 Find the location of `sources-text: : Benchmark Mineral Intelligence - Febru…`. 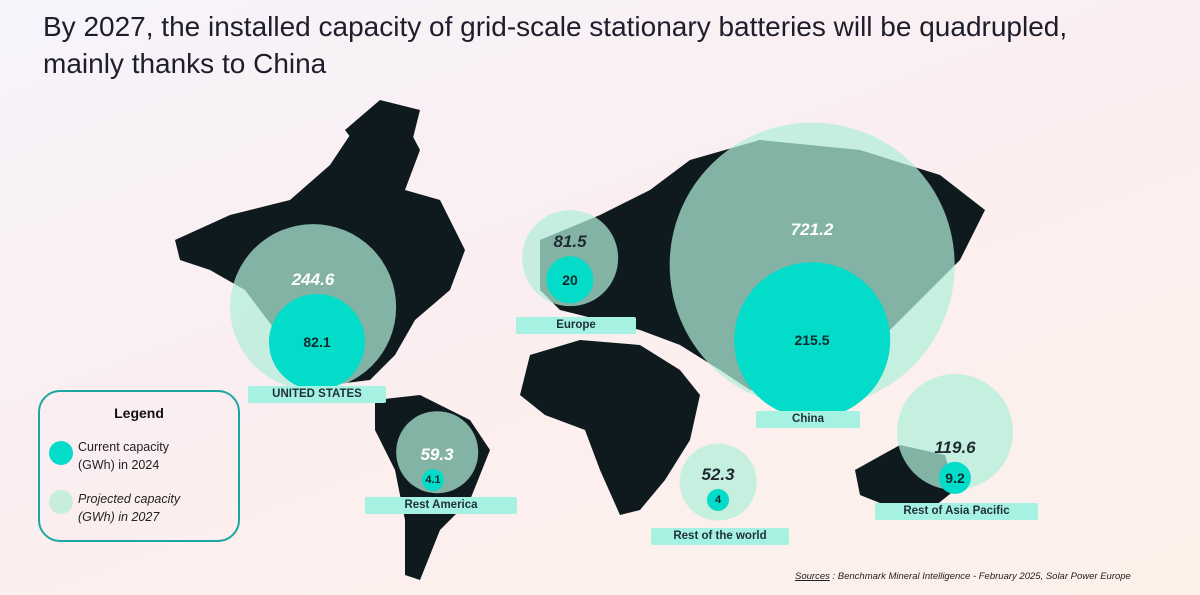

sources-text: : Benchmark Mineral Intelligence - Febru… is located at coordinates (980, 576).